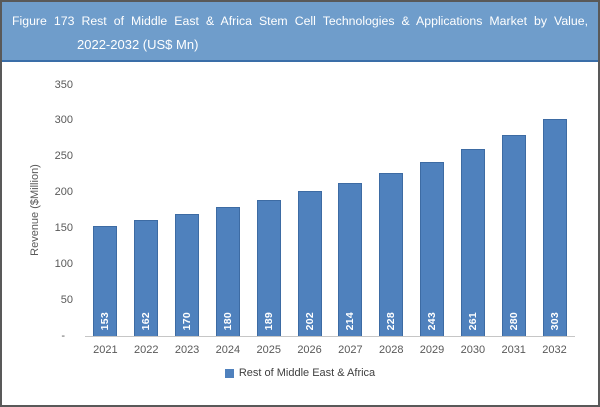 This screenshot has height=407, width=600. I want to click on bar-value-label: 261, so click(472, 320).